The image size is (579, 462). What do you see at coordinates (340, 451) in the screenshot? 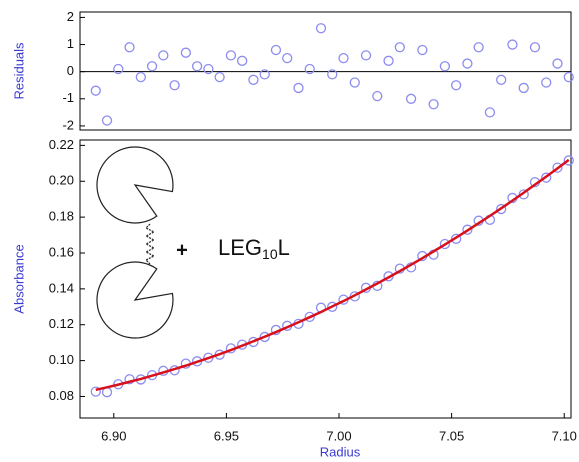
I see `x-axis-title: Radius` at bounding box center [340, 451].